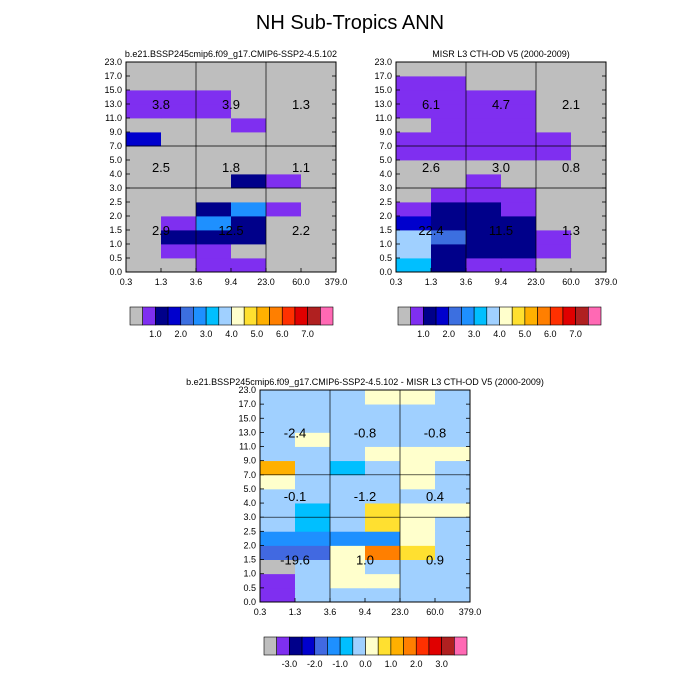 This screenshot has width=700, height=700. I want to click on diff-summary-value: 0.9, so click(435, 560).